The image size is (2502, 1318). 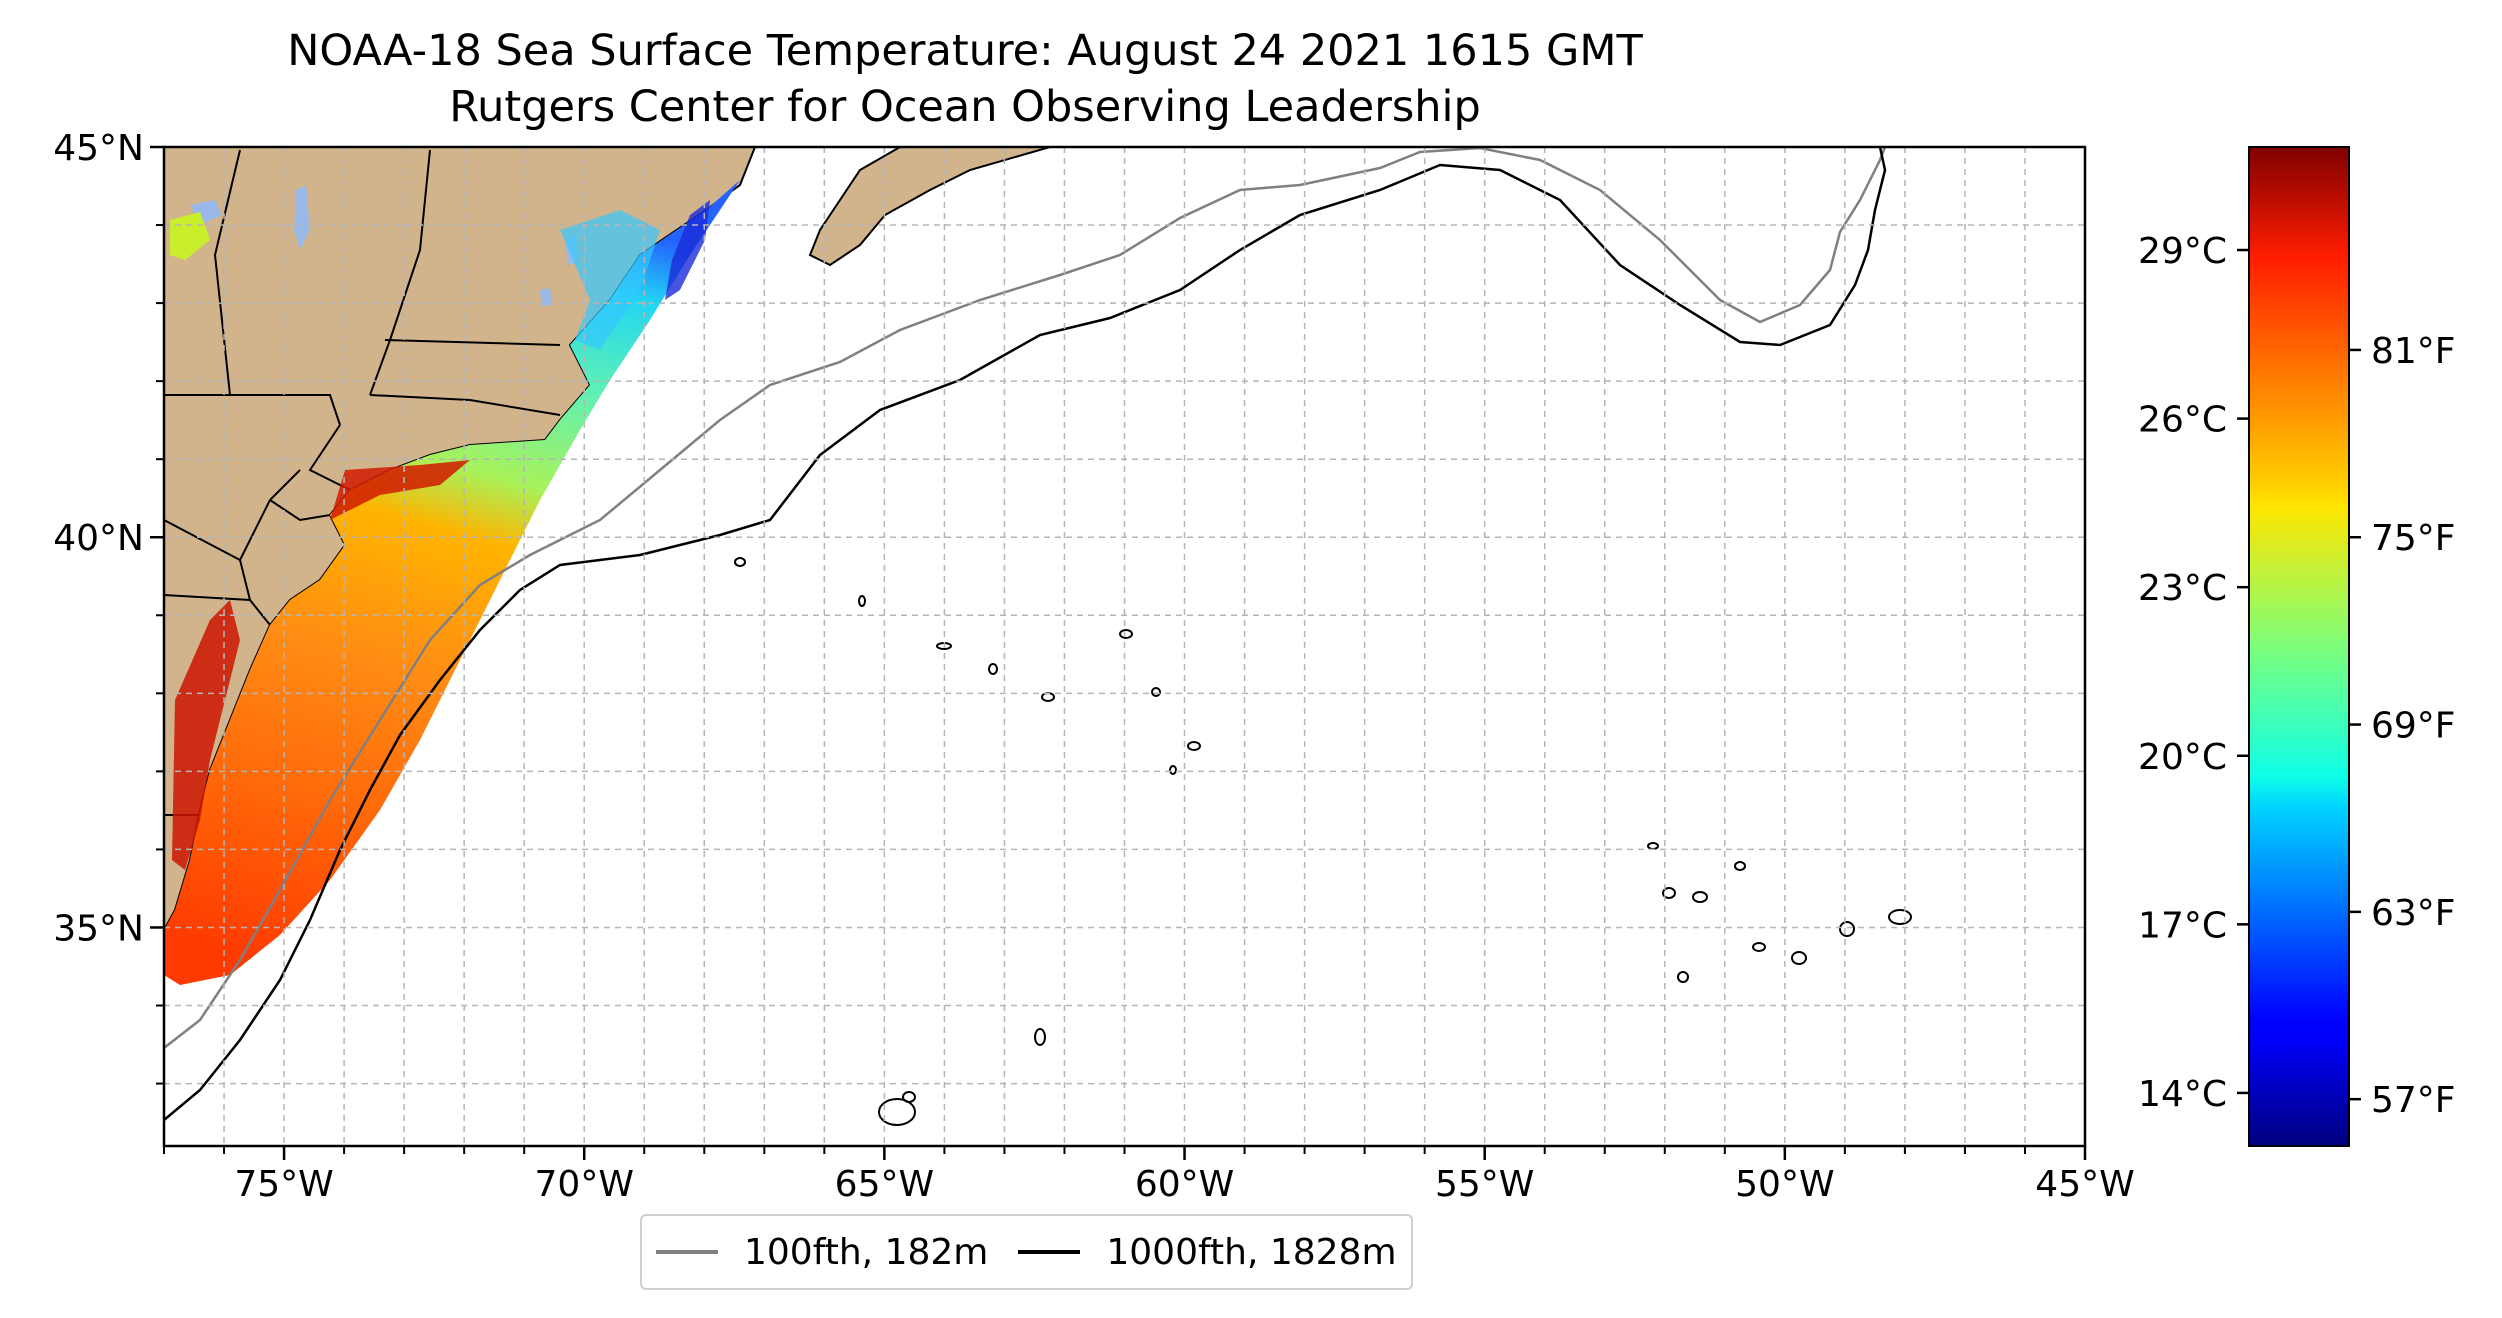 What do you see at coordinates (2182, 925) in the screenshot?
I see `celsius-tick-label: 17°C` at bounding box center [2182, 925].